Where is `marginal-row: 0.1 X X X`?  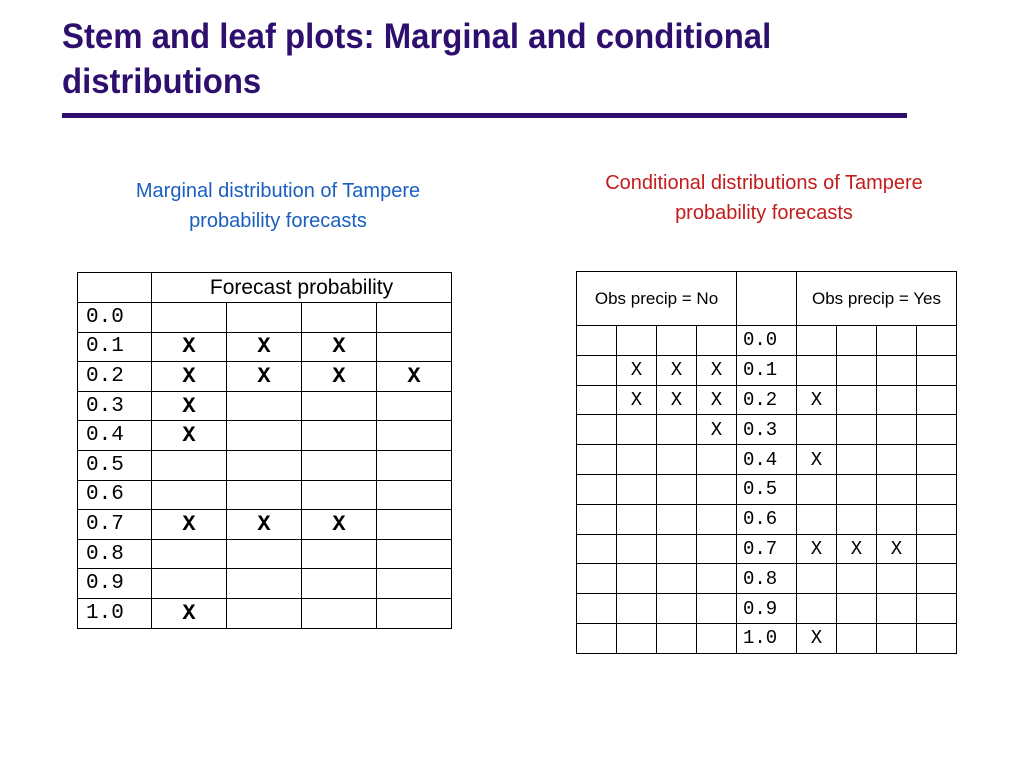
marginal-row: 0.1 X X X is located at coordinates (264, 347).